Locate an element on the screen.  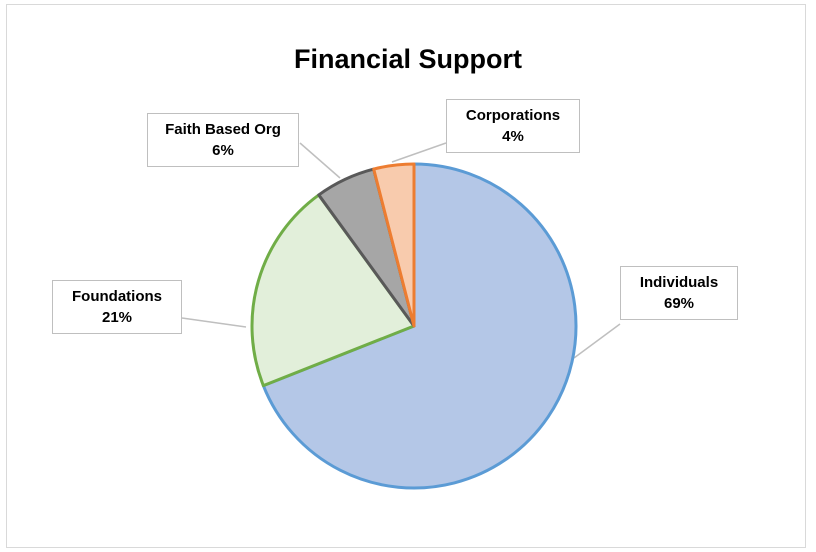
leader-line-foundations is located at coordinates (214, 322).